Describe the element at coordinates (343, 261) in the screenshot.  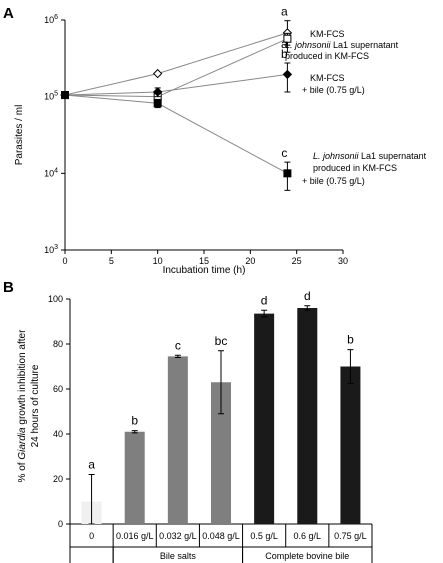
I see `panel-a-x-tick-label: 30` at that location.